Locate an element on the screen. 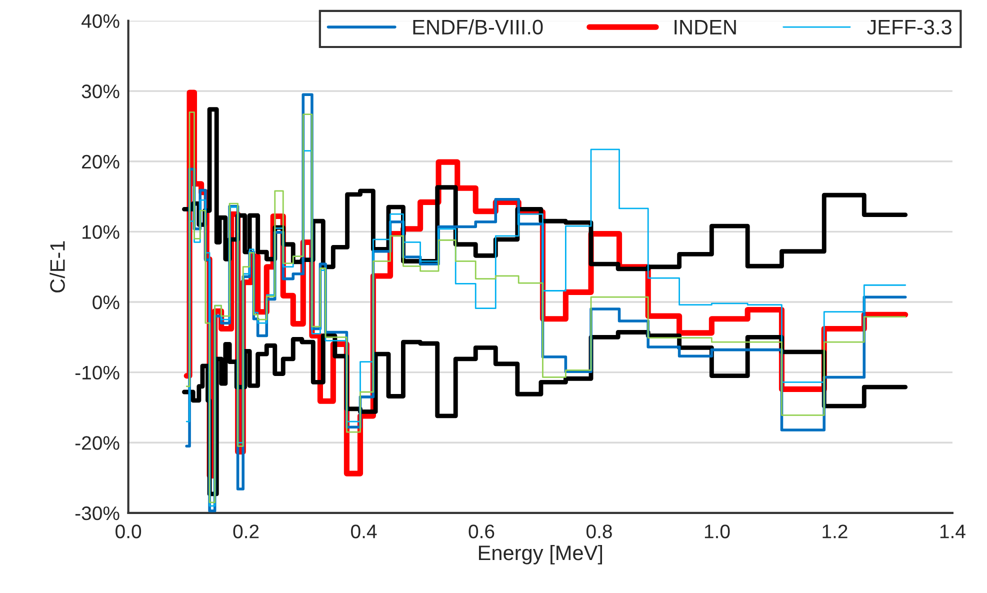 This screenshot has height=593, width=987. y-tick-label: -30% is located at coordinates (97, 513).